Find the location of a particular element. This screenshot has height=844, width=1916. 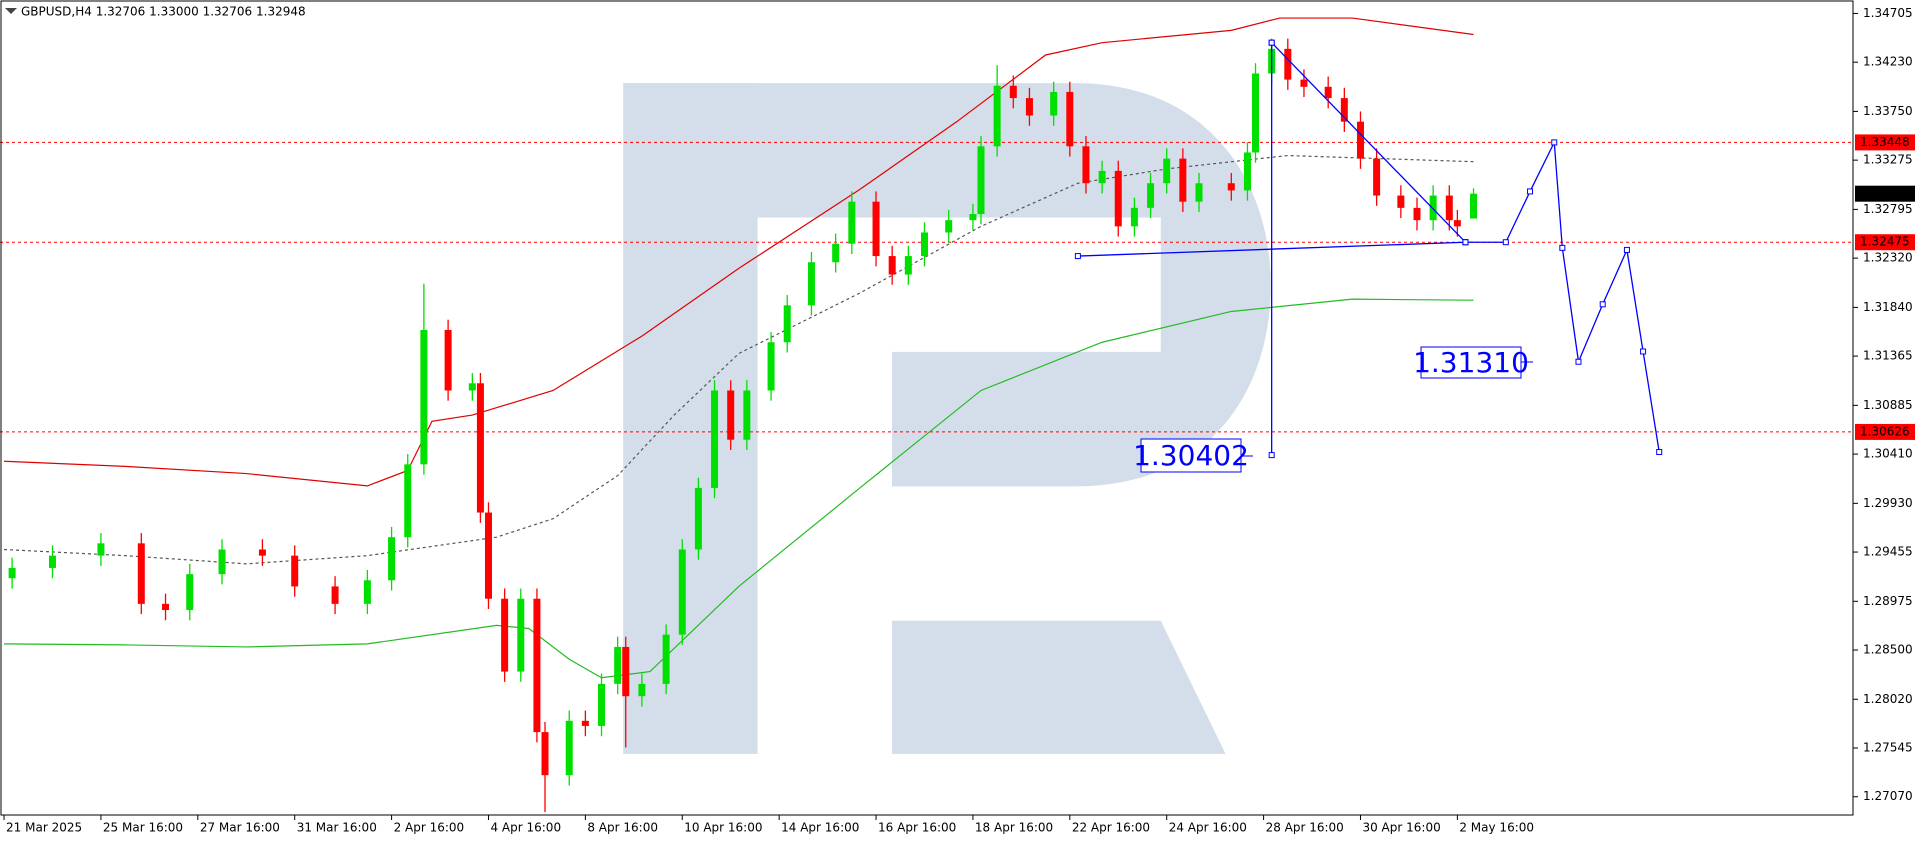

annotation-box: 1.30402 is located at coordinates (1193, 455).